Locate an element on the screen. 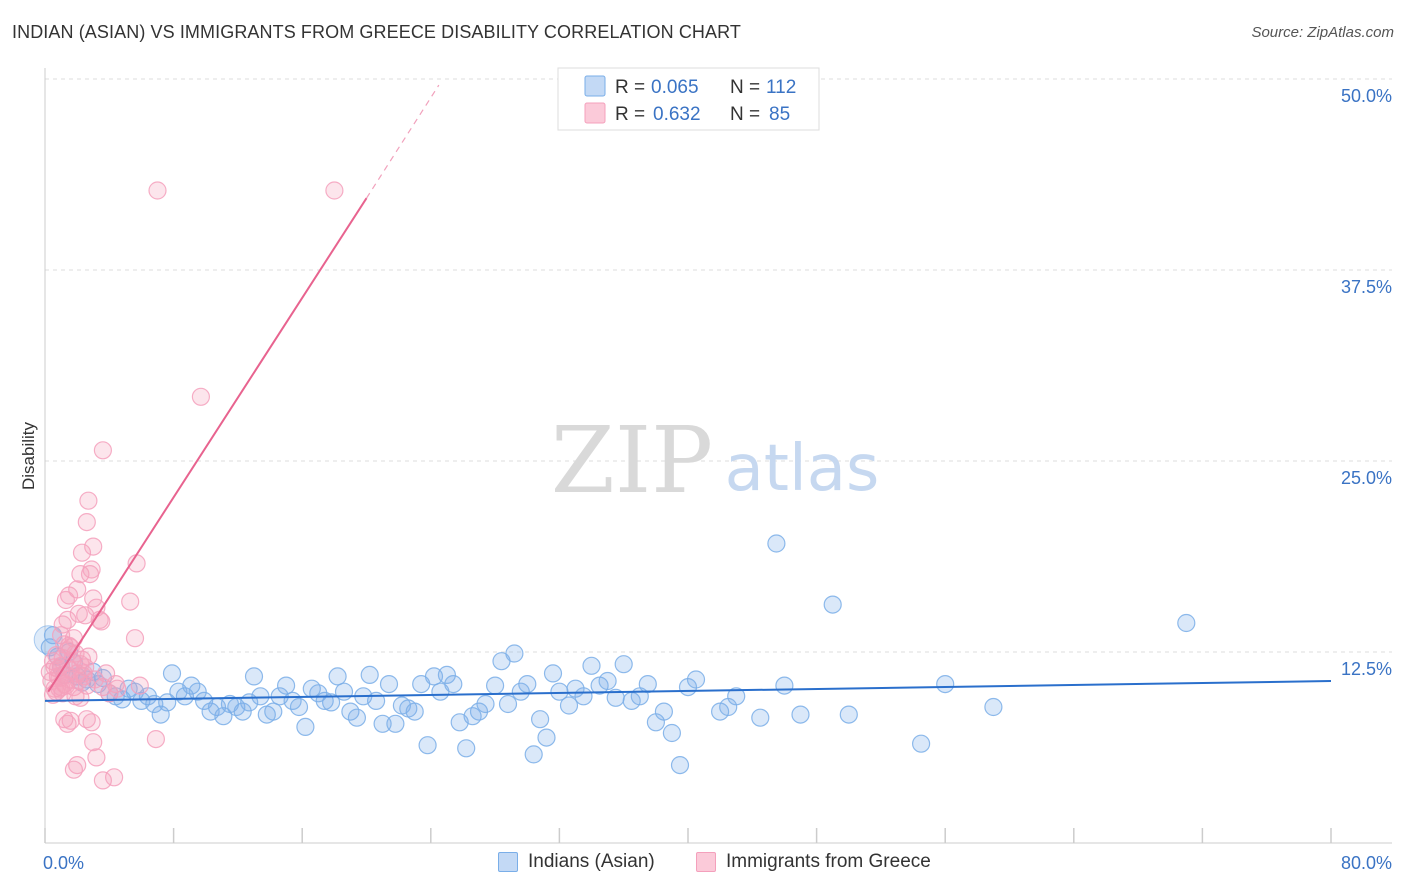  y-axis-label: Disability is located at coordinates (28, 455).